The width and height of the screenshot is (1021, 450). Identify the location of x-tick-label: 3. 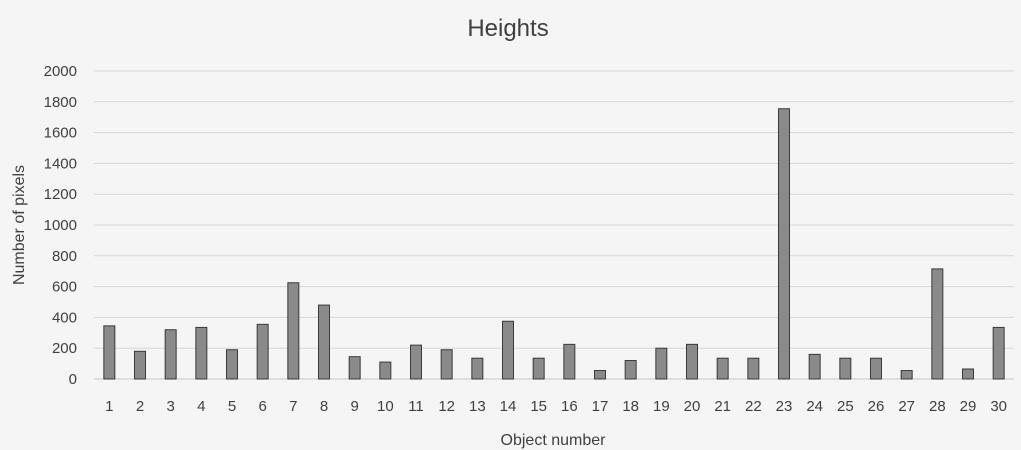
(170, 406).